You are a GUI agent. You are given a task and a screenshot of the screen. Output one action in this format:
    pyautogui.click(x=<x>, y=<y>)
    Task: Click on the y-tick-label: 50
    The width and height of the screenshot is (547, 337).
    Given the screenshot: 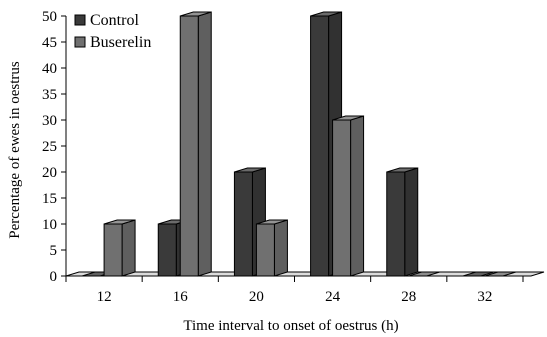 What is the action you would take?
    pyautogui.click(x=49, y=17)
    